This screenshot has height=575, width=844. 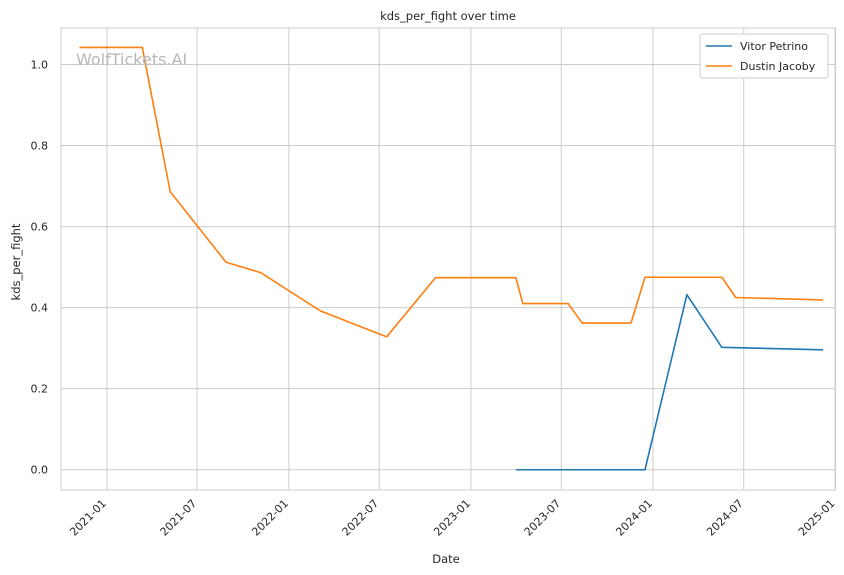 I want to click on legend-label-vitor-petrino: Vitor Petrino, so click(x=774, y=46).